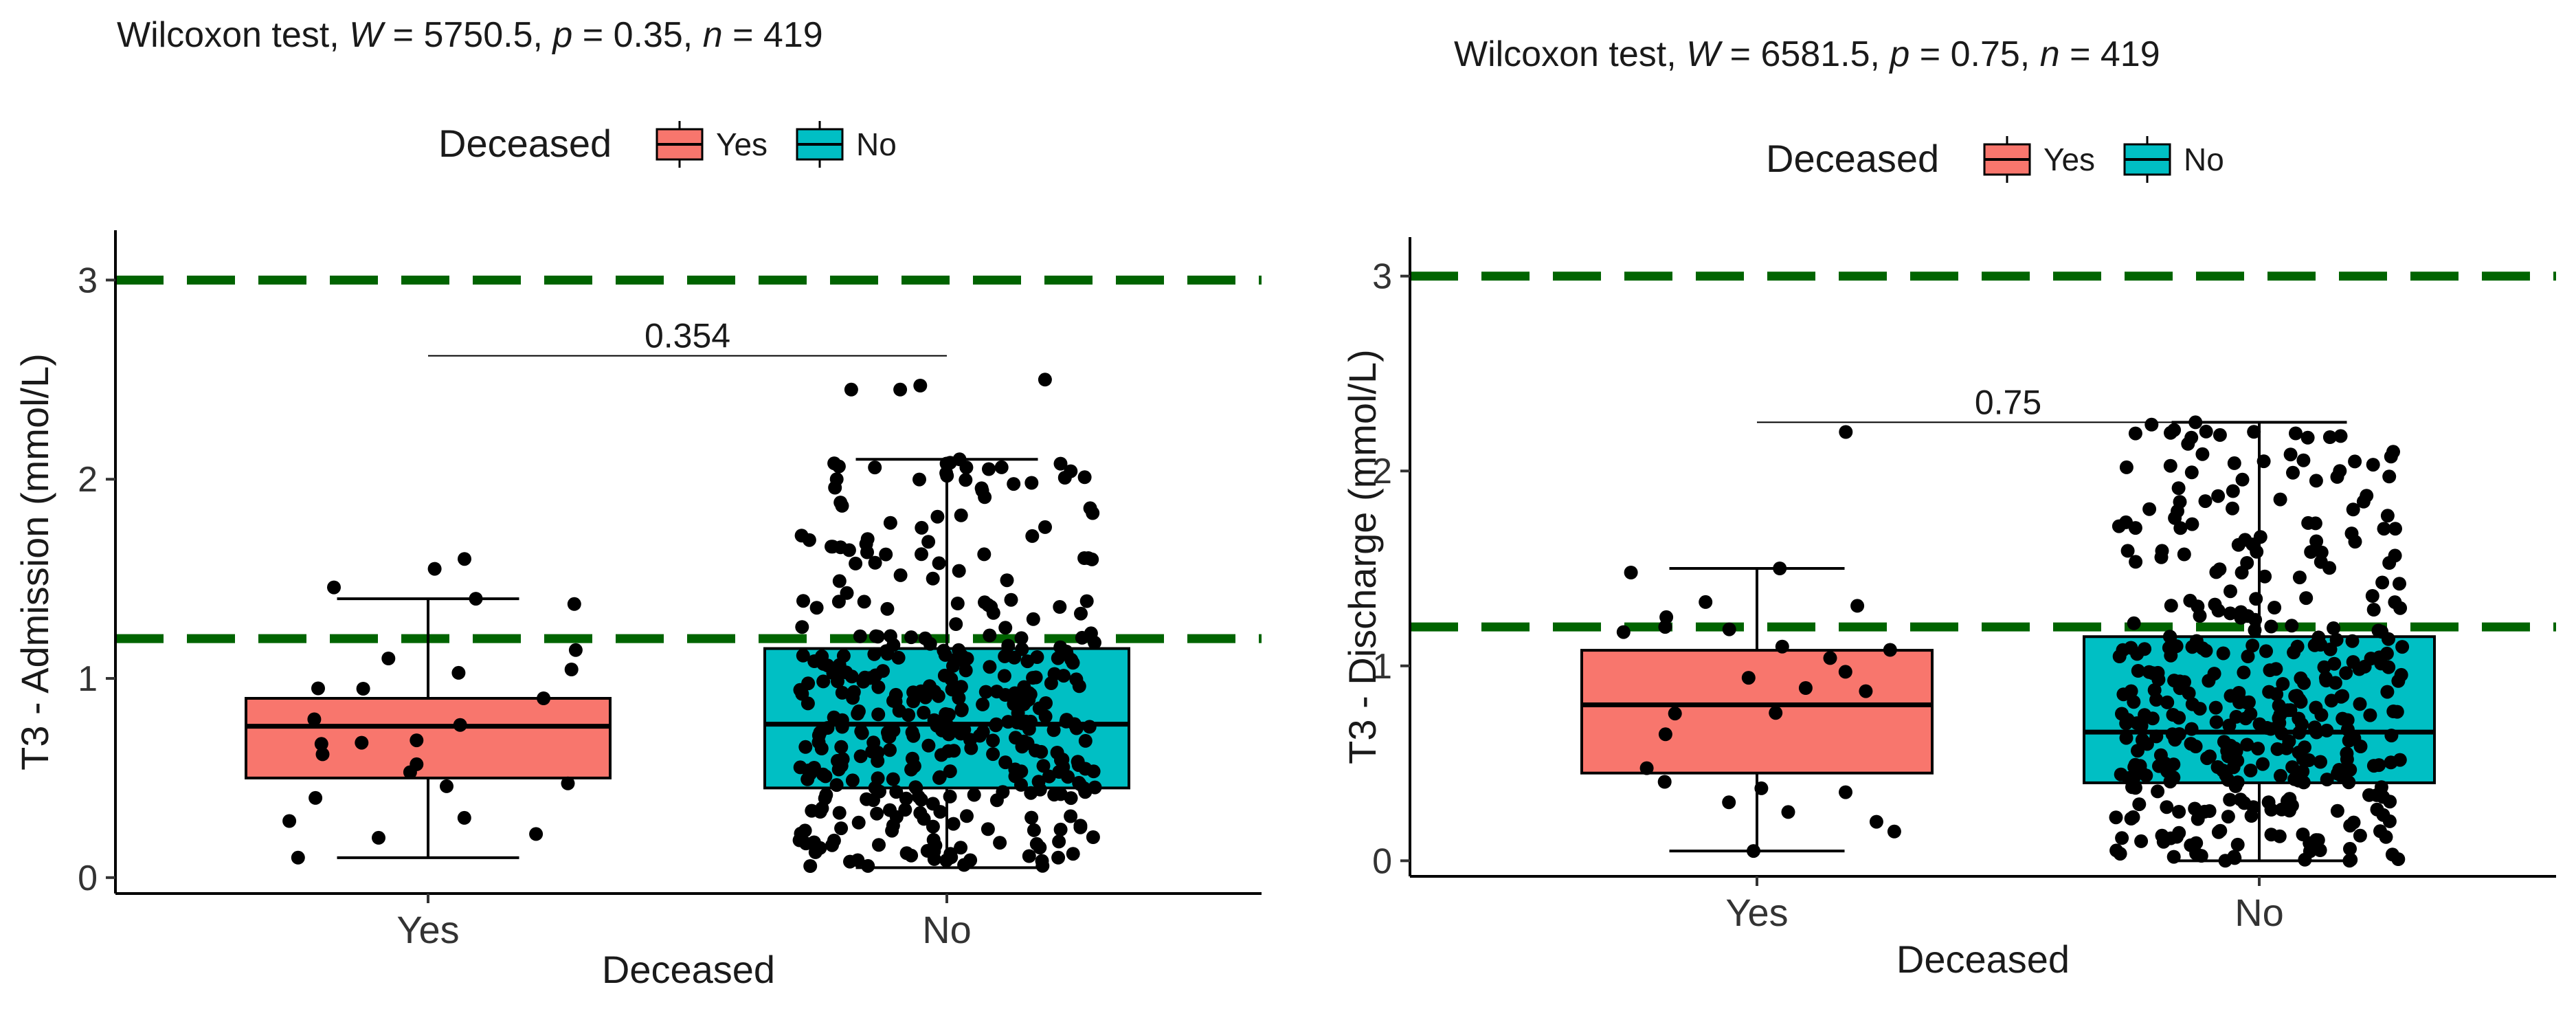 This screenshot has height=1020, width=2576. I want to click on legend: Deceased Yes No, so click(1995, 159).